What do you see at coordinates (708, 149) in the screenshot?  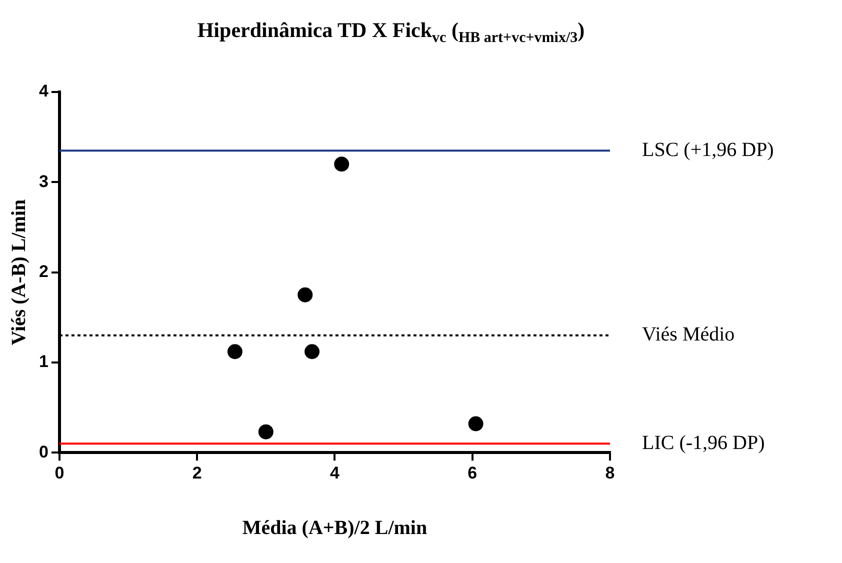 I see `ref-line-label: LSC (+1,96 DP)` at bounding box center [708, 149].